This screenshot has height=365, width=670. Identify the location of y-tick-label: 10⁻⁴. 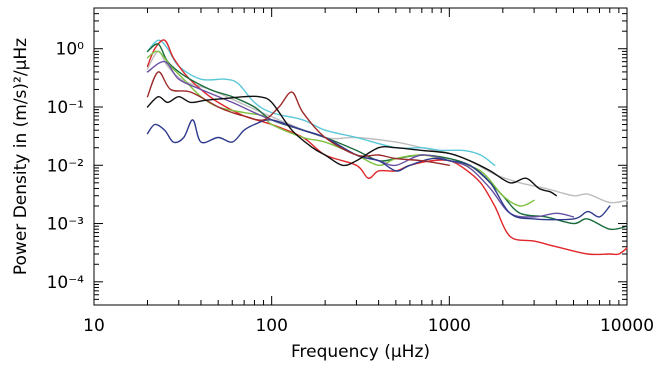
(66, 283).